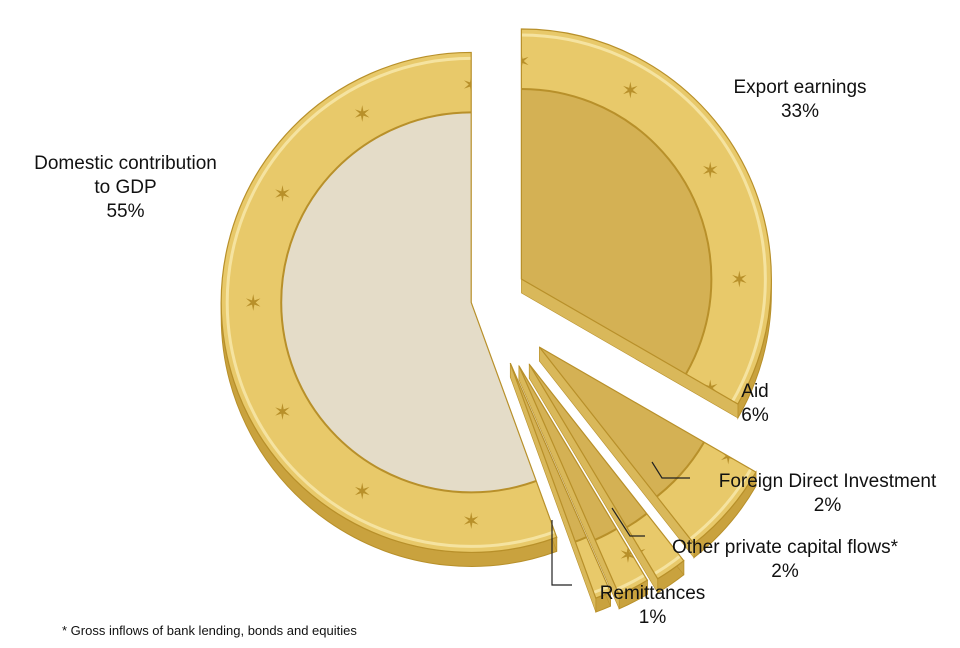 The width and height of the screenshot is (960, 648). What do you see at coordinates (652, 606) in the screenshot?
I see `label-remittances: Remittances 1%` at bounding box center [652, 606].